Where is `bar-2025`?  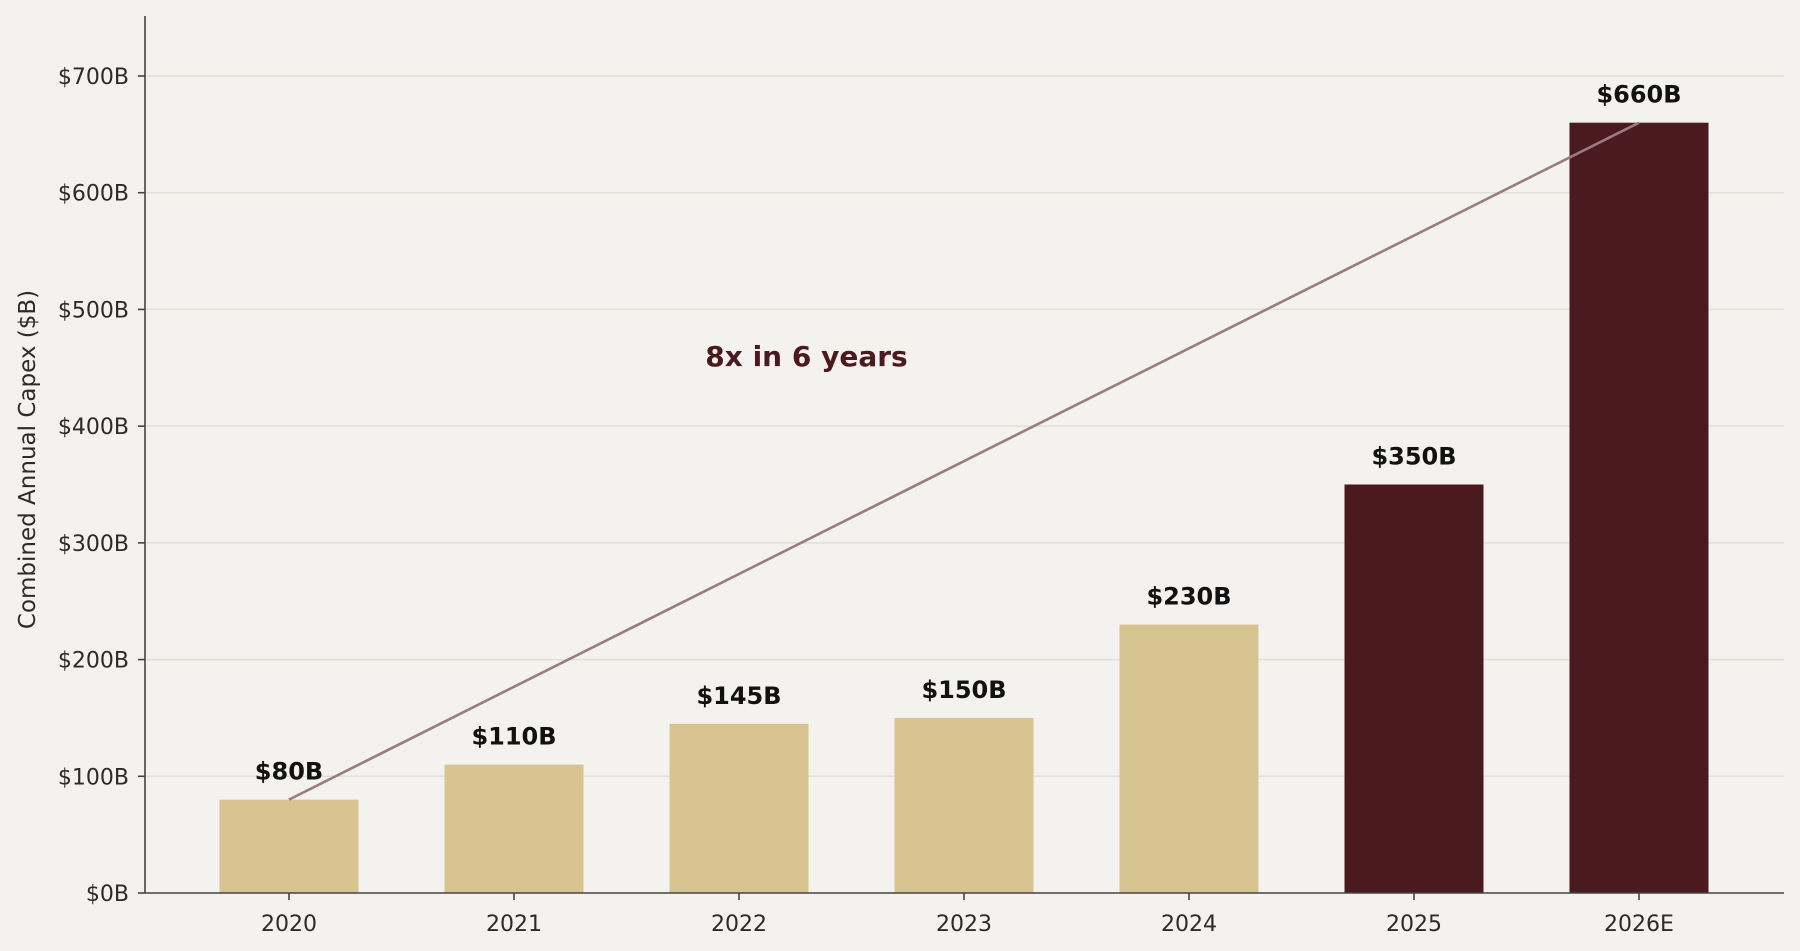 bar-2025 is located at coordinates (1414, 688).